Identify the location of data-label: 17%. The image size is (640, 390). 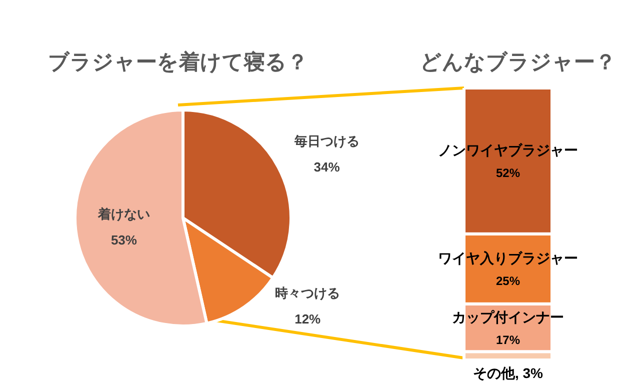
(508, 339).